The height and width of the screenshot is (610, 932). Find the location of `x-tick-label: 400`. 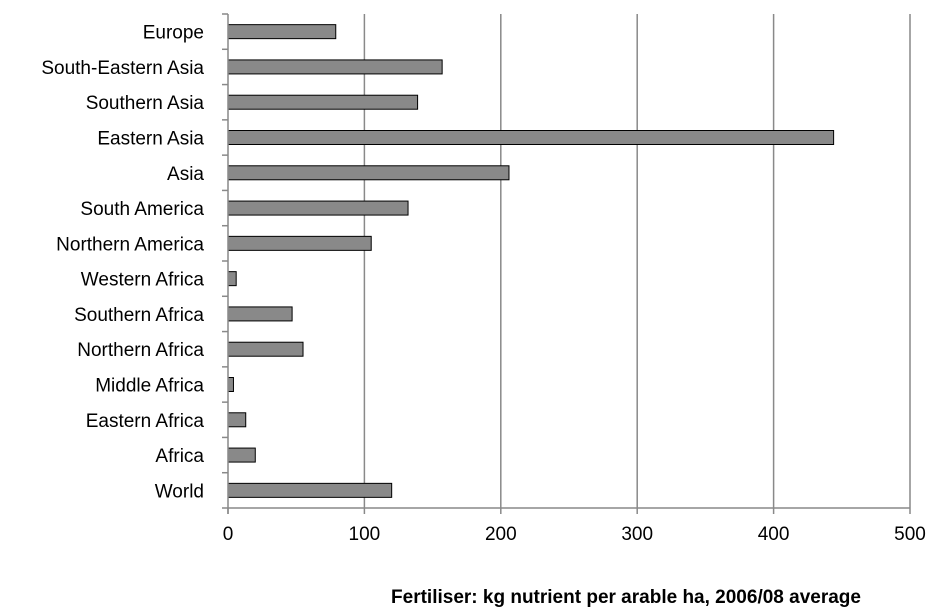

x-tick-label: 400 is located at coordinates (774, 534).